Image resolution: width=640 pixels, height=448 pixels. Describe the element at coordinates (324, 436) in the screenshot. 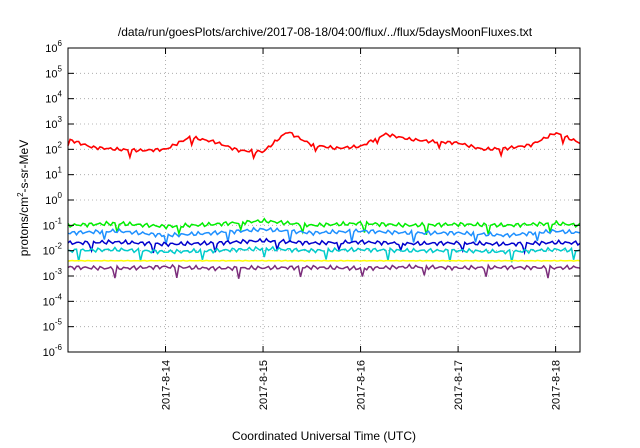

I see `x-axis-label: Coordinated Universal Time (UTC)` at that location.